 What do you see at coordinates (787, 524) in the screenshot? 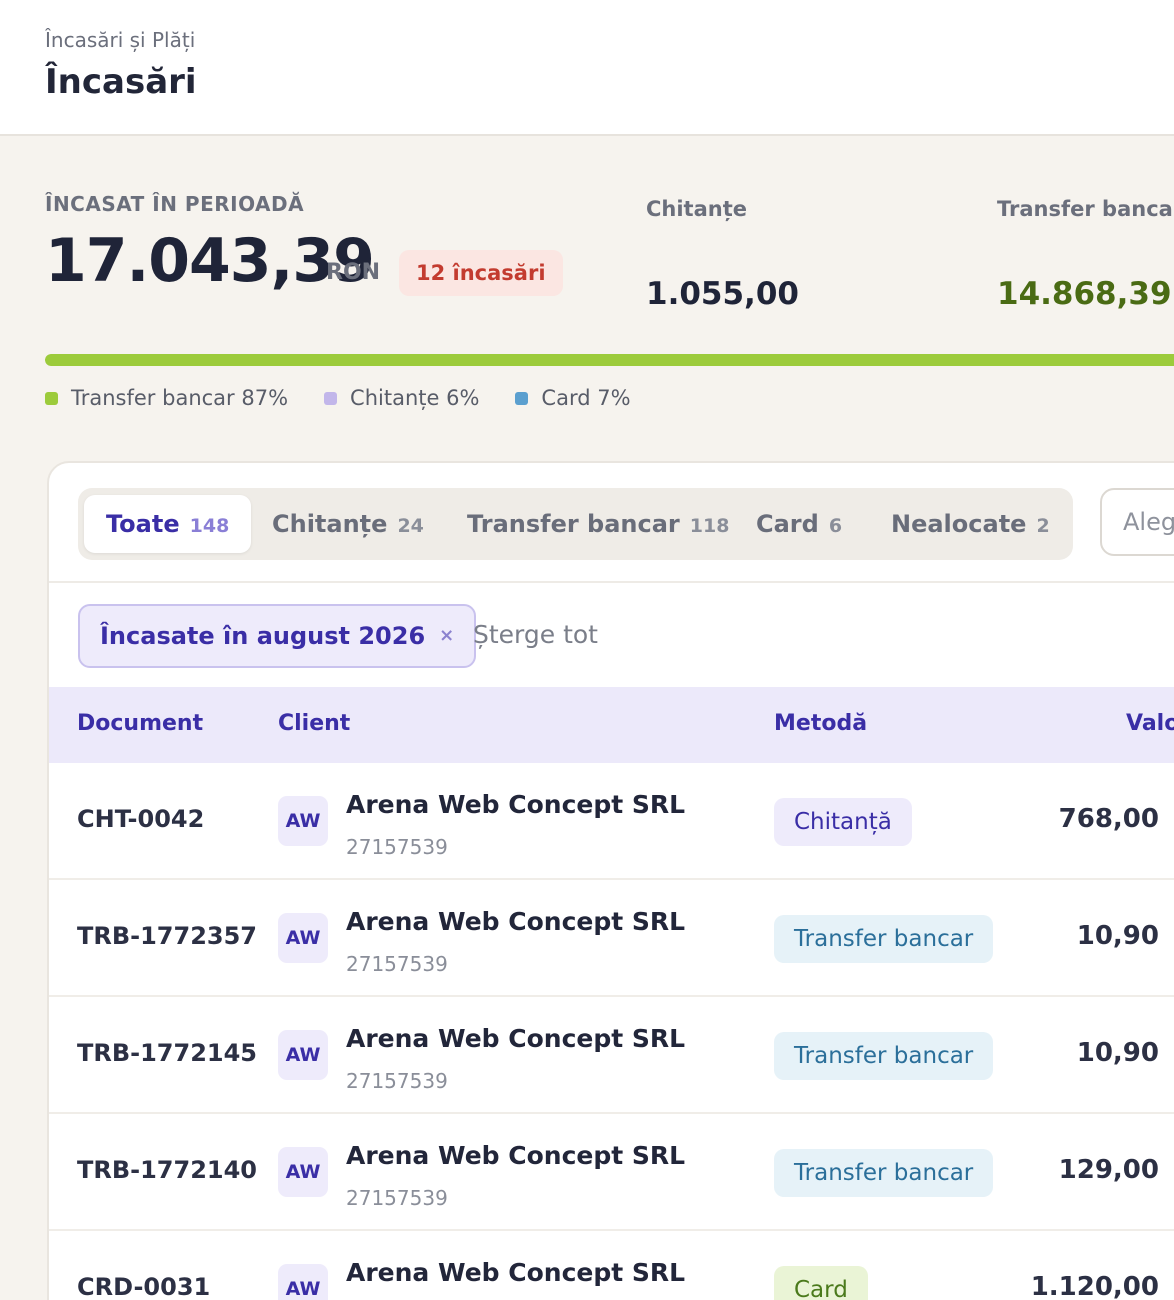
I see `tab-label: Card` at bounding box center [787, 524].